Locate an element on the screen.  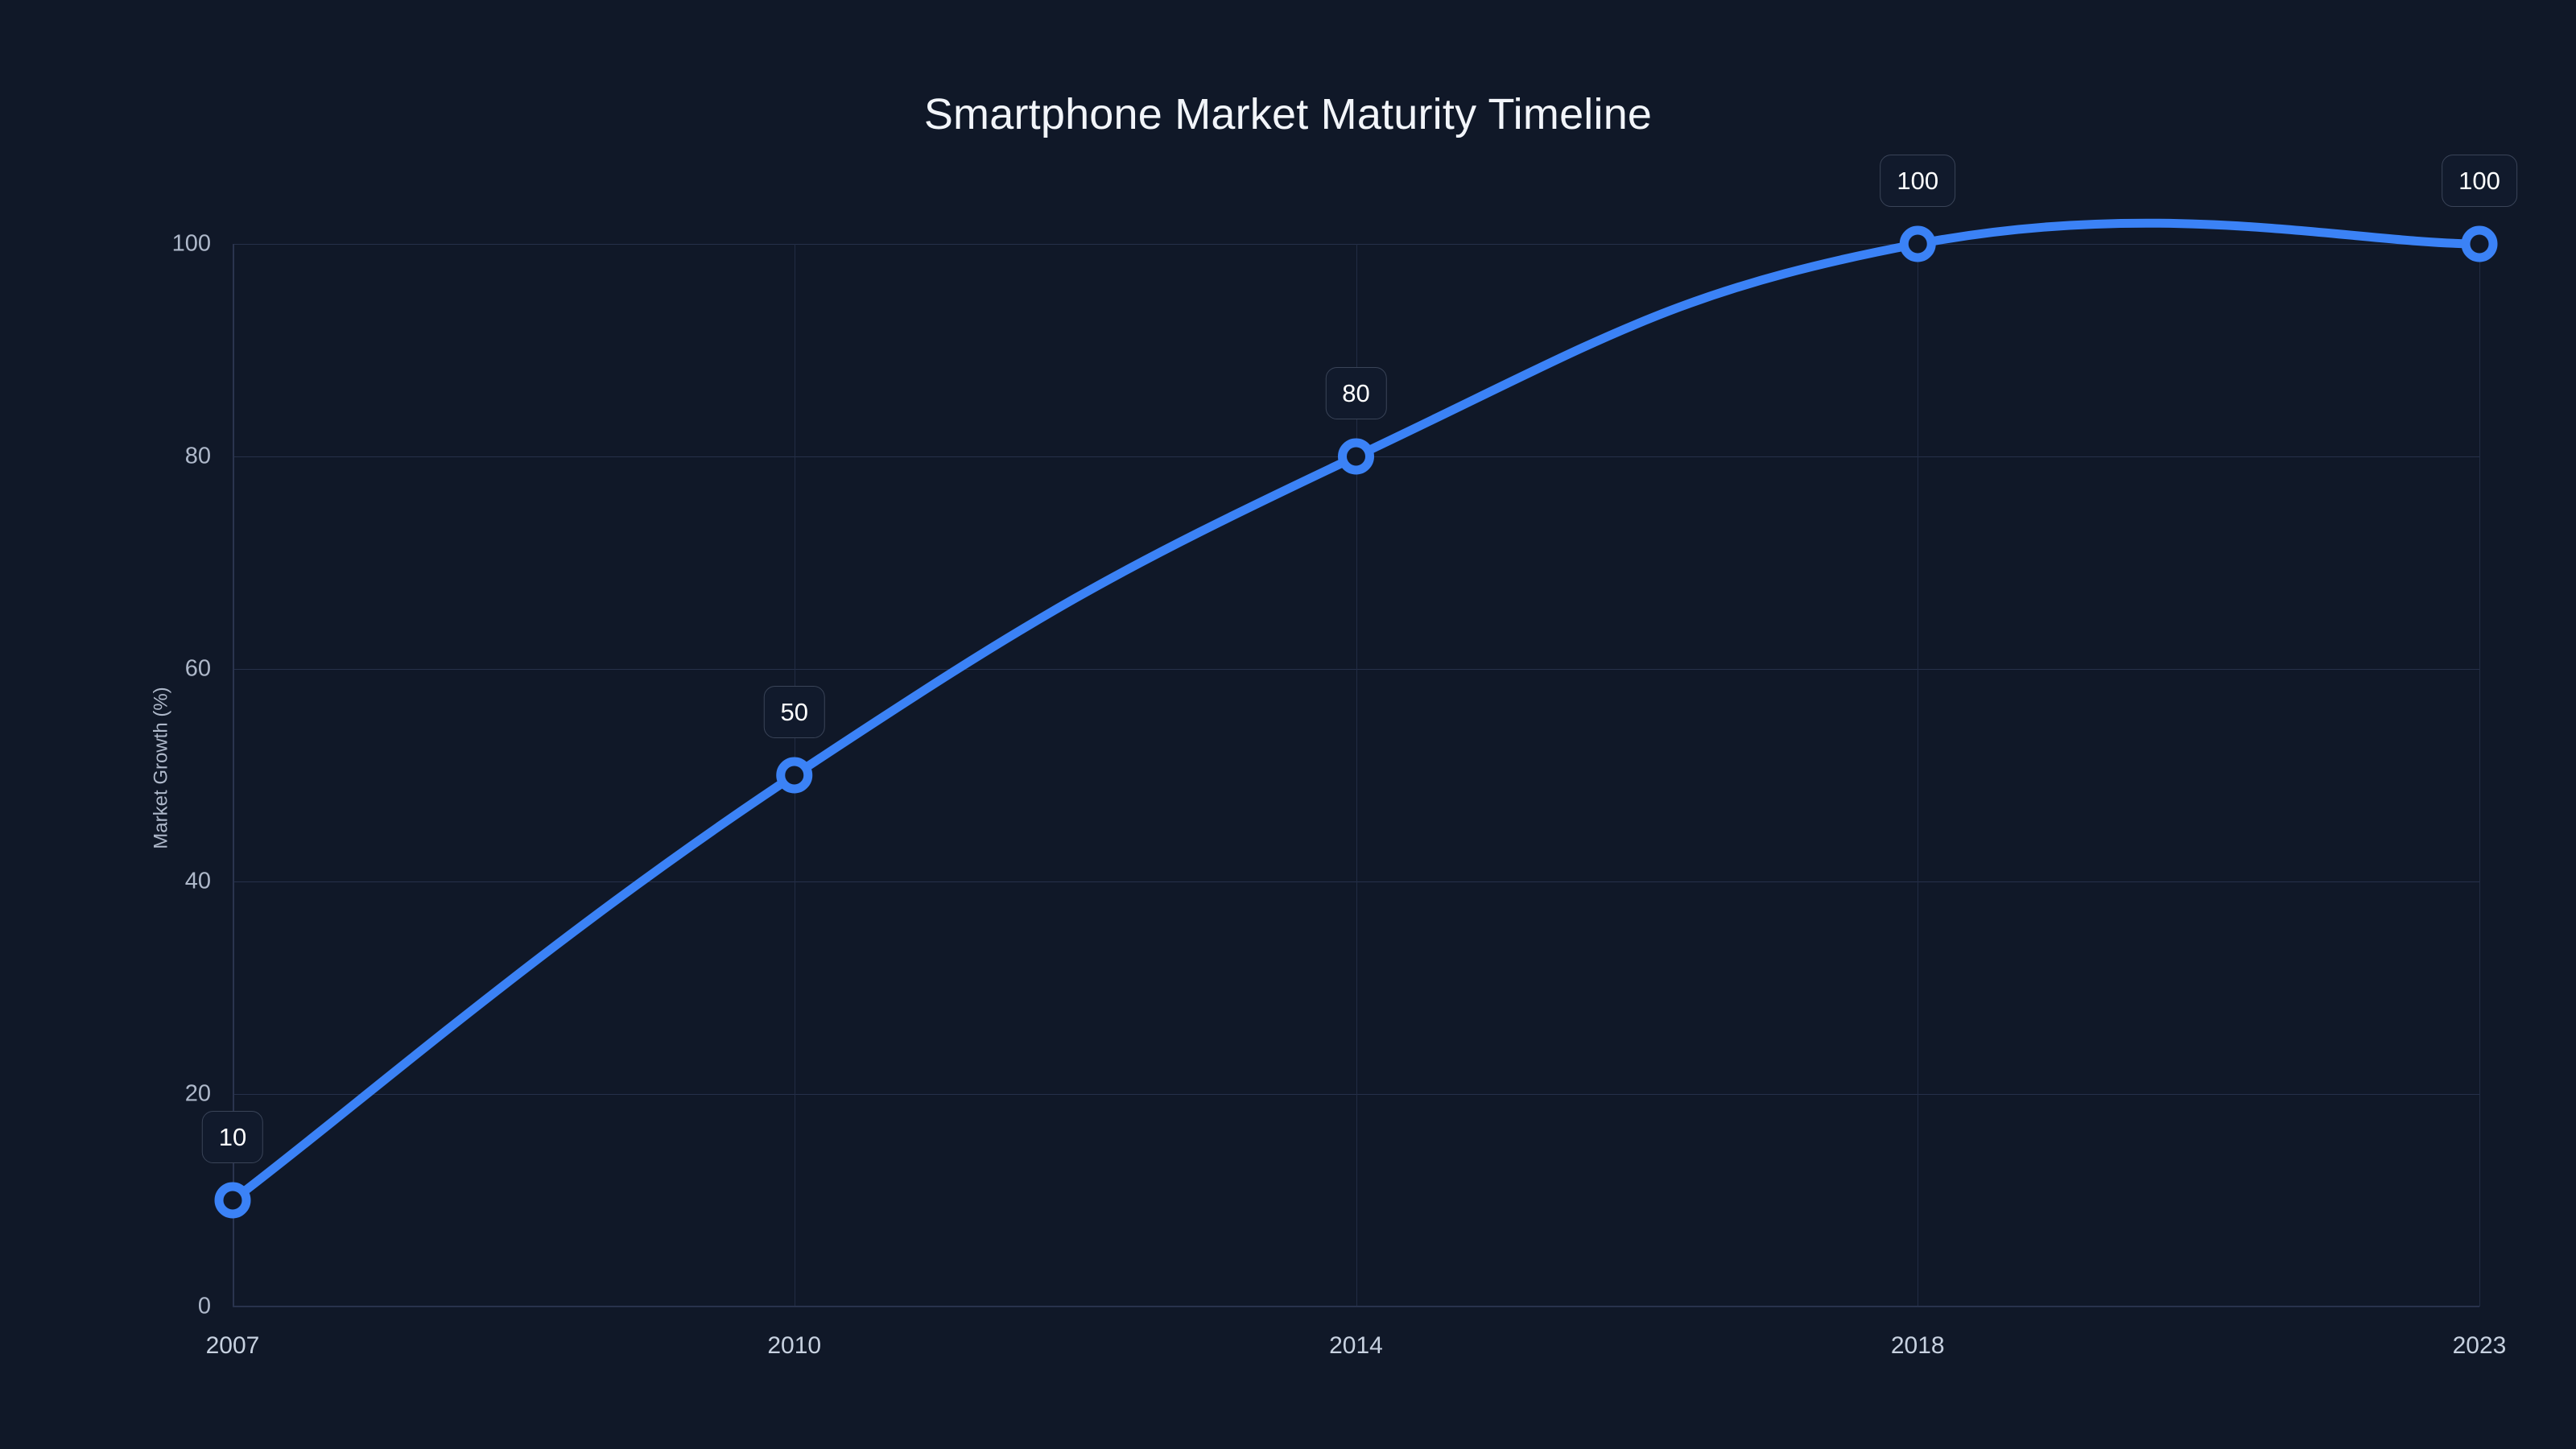
data-point-value-label: 80 is located at coordinates (1356, 393).